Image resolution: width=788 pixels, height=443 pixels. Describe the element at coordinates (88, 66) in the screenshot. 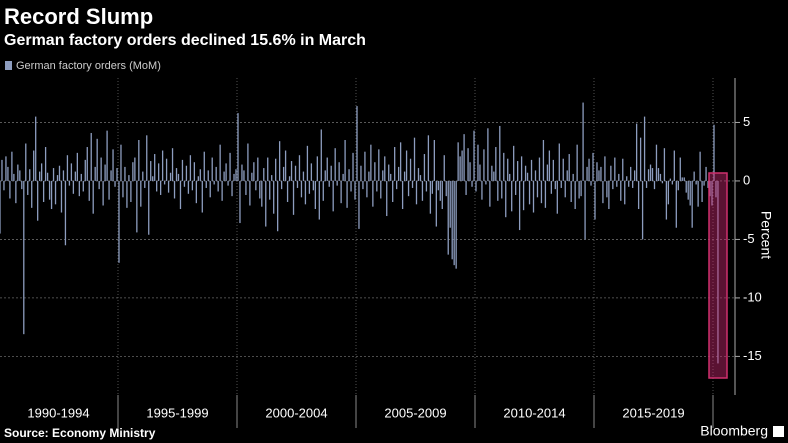

I see `legend-label: German factory orders (MoM)` at that location.